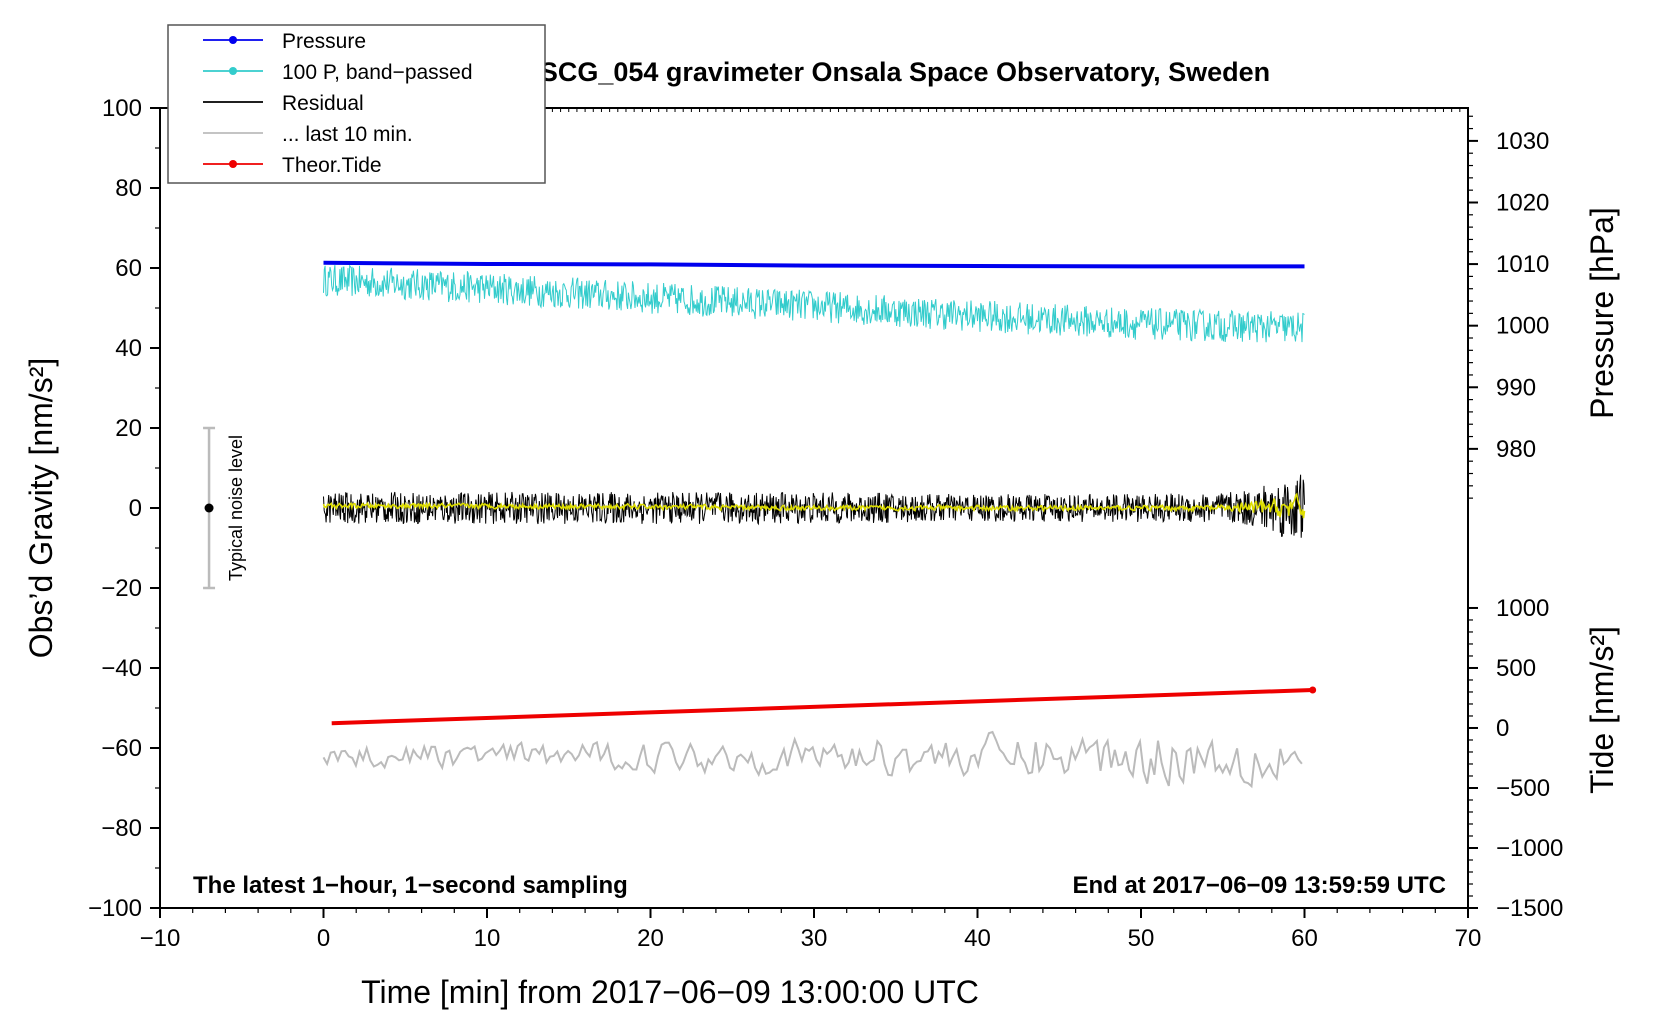 The height and width of the screenshot is (1020, 1660). I want to click on x-tick-label: 60, so click(1304, 938).